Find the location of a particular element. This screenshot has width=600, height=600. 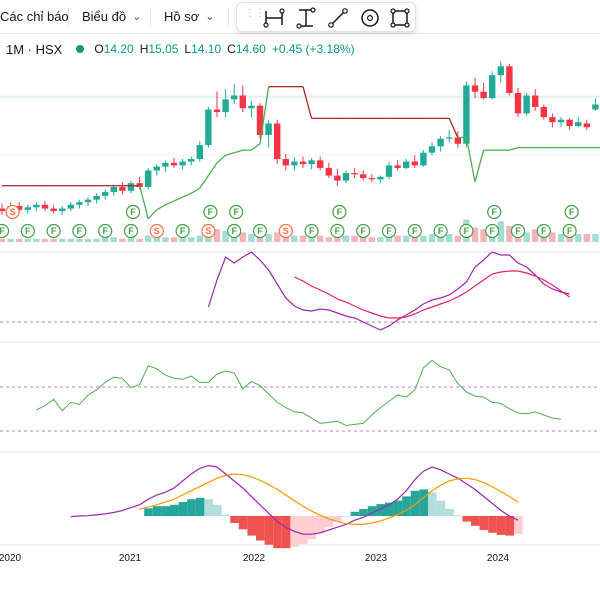

x-axis: 2020 2021 2022 2023 2024 is located at coordinates (255, 558).